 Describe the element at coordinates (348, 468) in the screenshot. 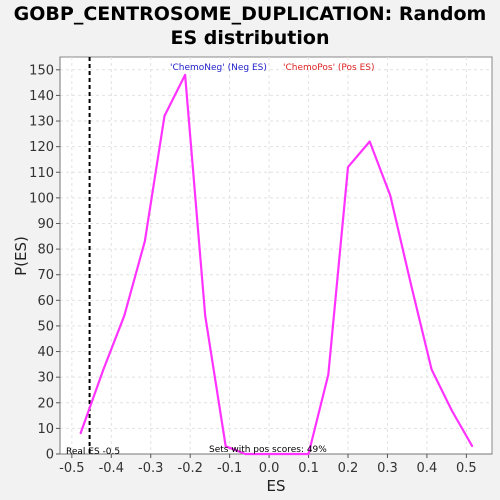

I see `x-tick-label: 0.2` at that location.